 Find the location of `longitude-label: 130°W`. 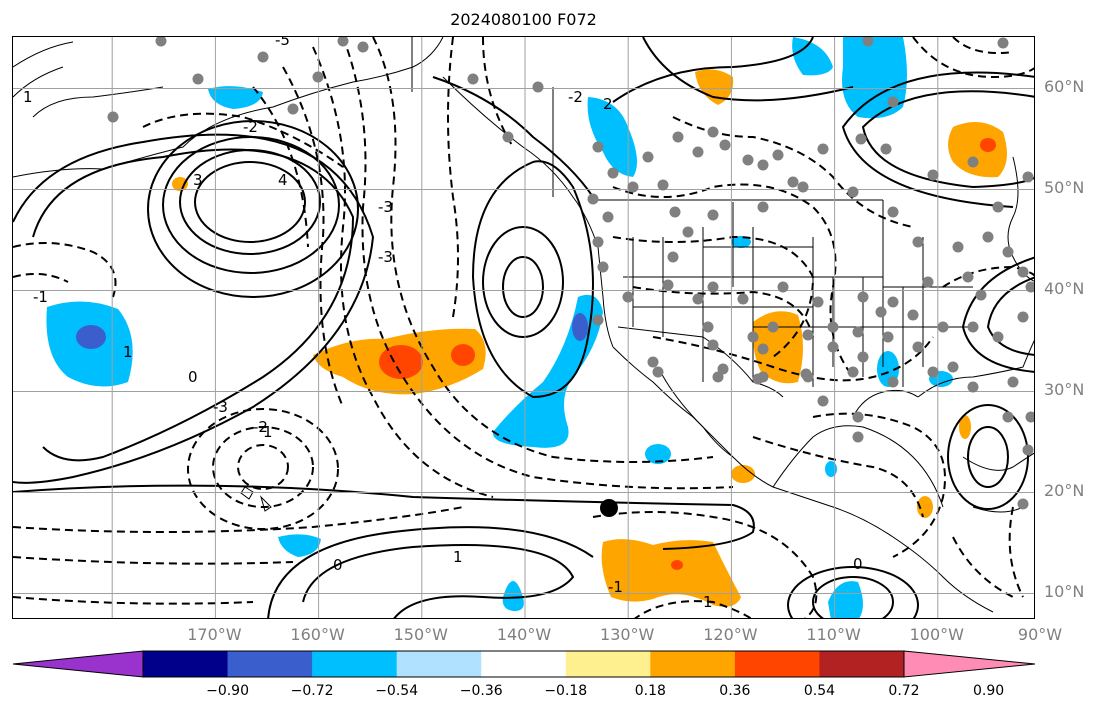

longitude-label: 130°W is located at coordinates (627, 634).